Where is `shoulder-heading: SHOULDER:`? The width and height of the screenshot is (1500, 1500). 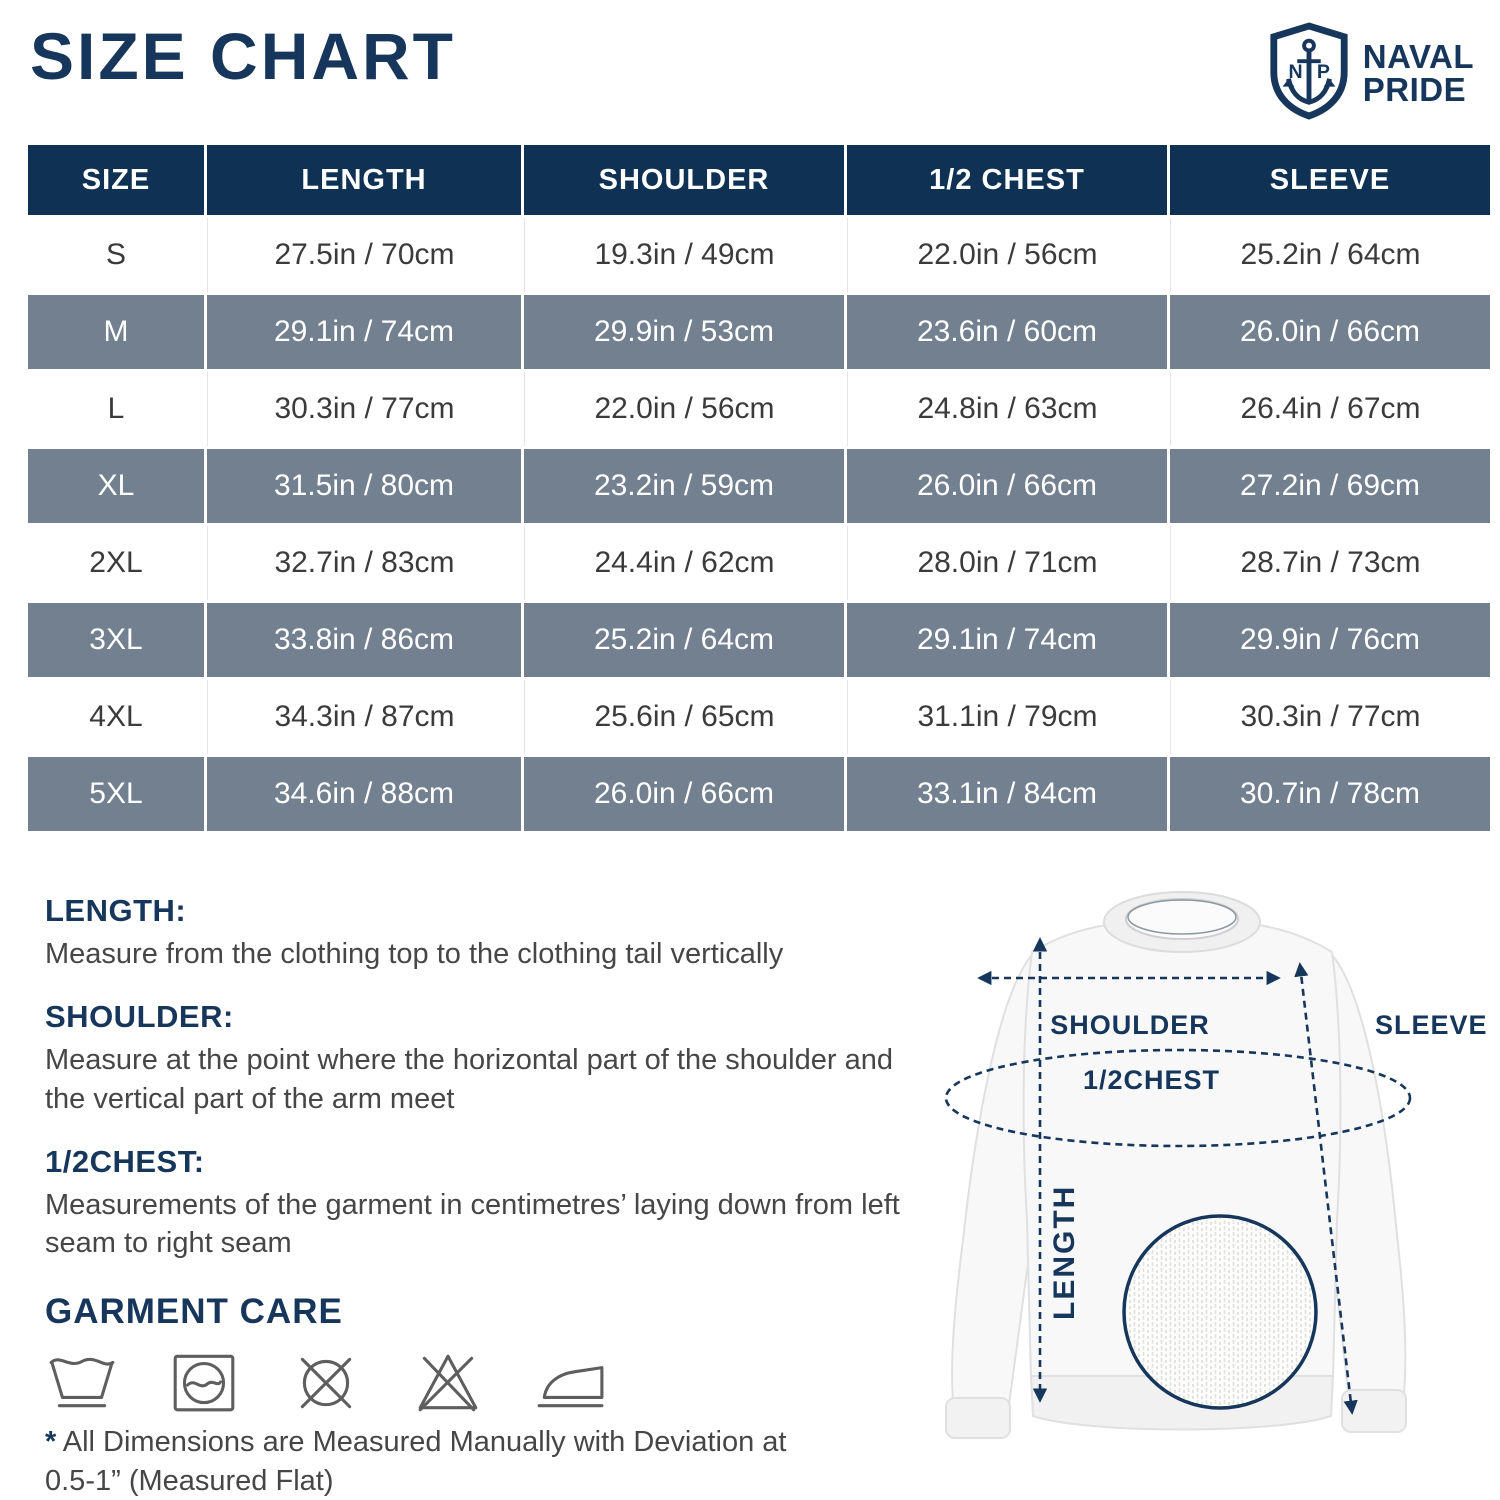
shoulder-heading: SHOULDER: is located at coordinates (139, 1017).